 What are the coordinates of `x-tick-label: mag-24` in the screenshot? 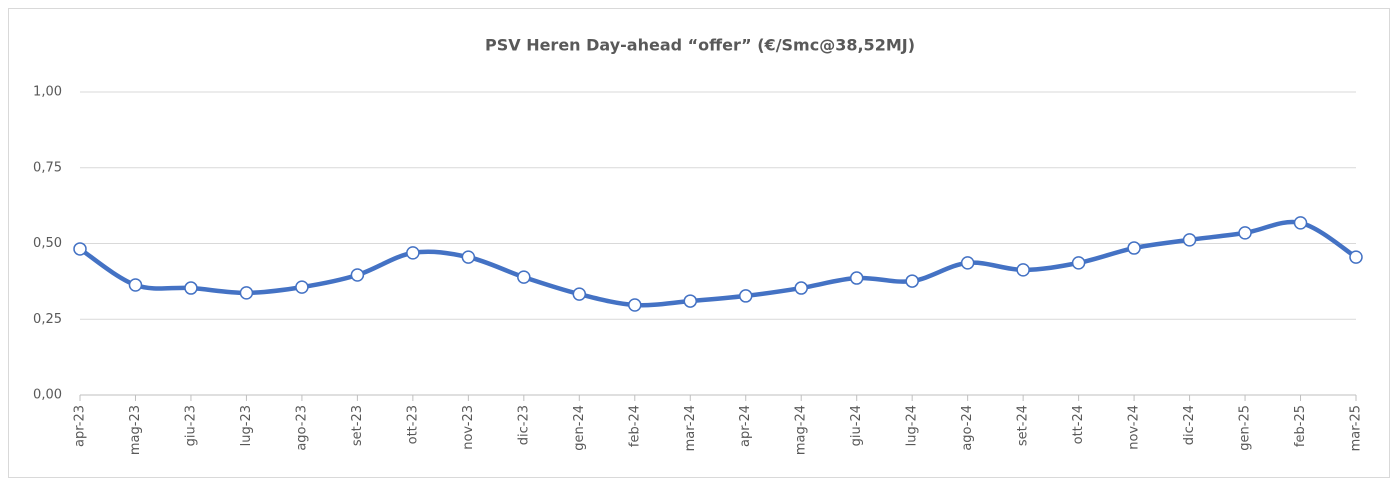 It's located at (801, 430).